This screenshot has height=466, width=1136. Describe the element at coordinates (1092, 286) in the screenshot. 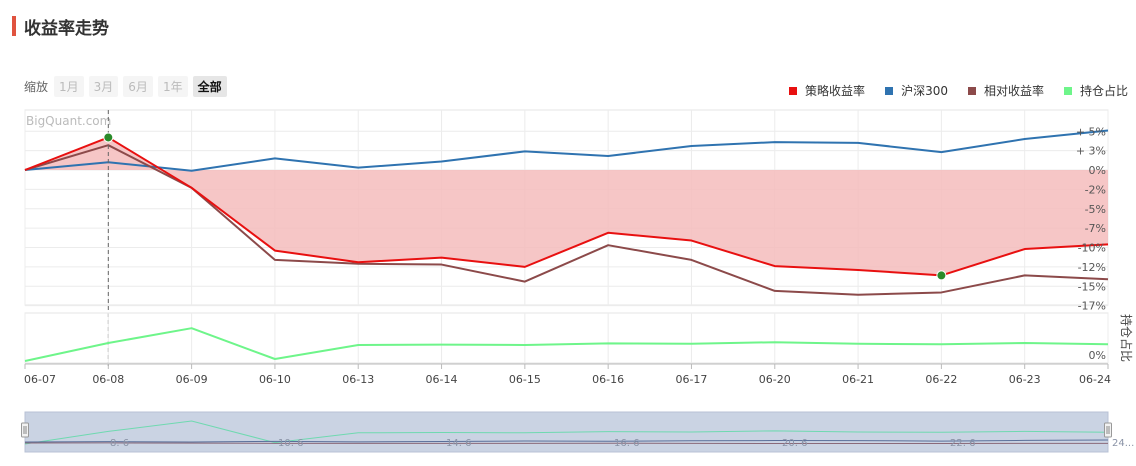

I see `y-tick-label: -15%` at that location.